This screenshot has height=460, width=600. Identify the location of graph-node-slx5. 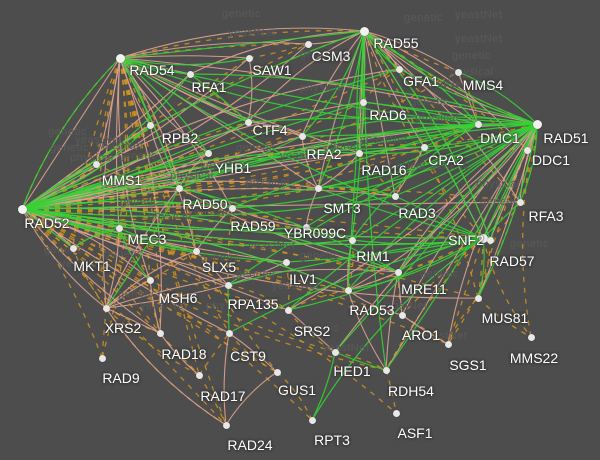
(196, 251).